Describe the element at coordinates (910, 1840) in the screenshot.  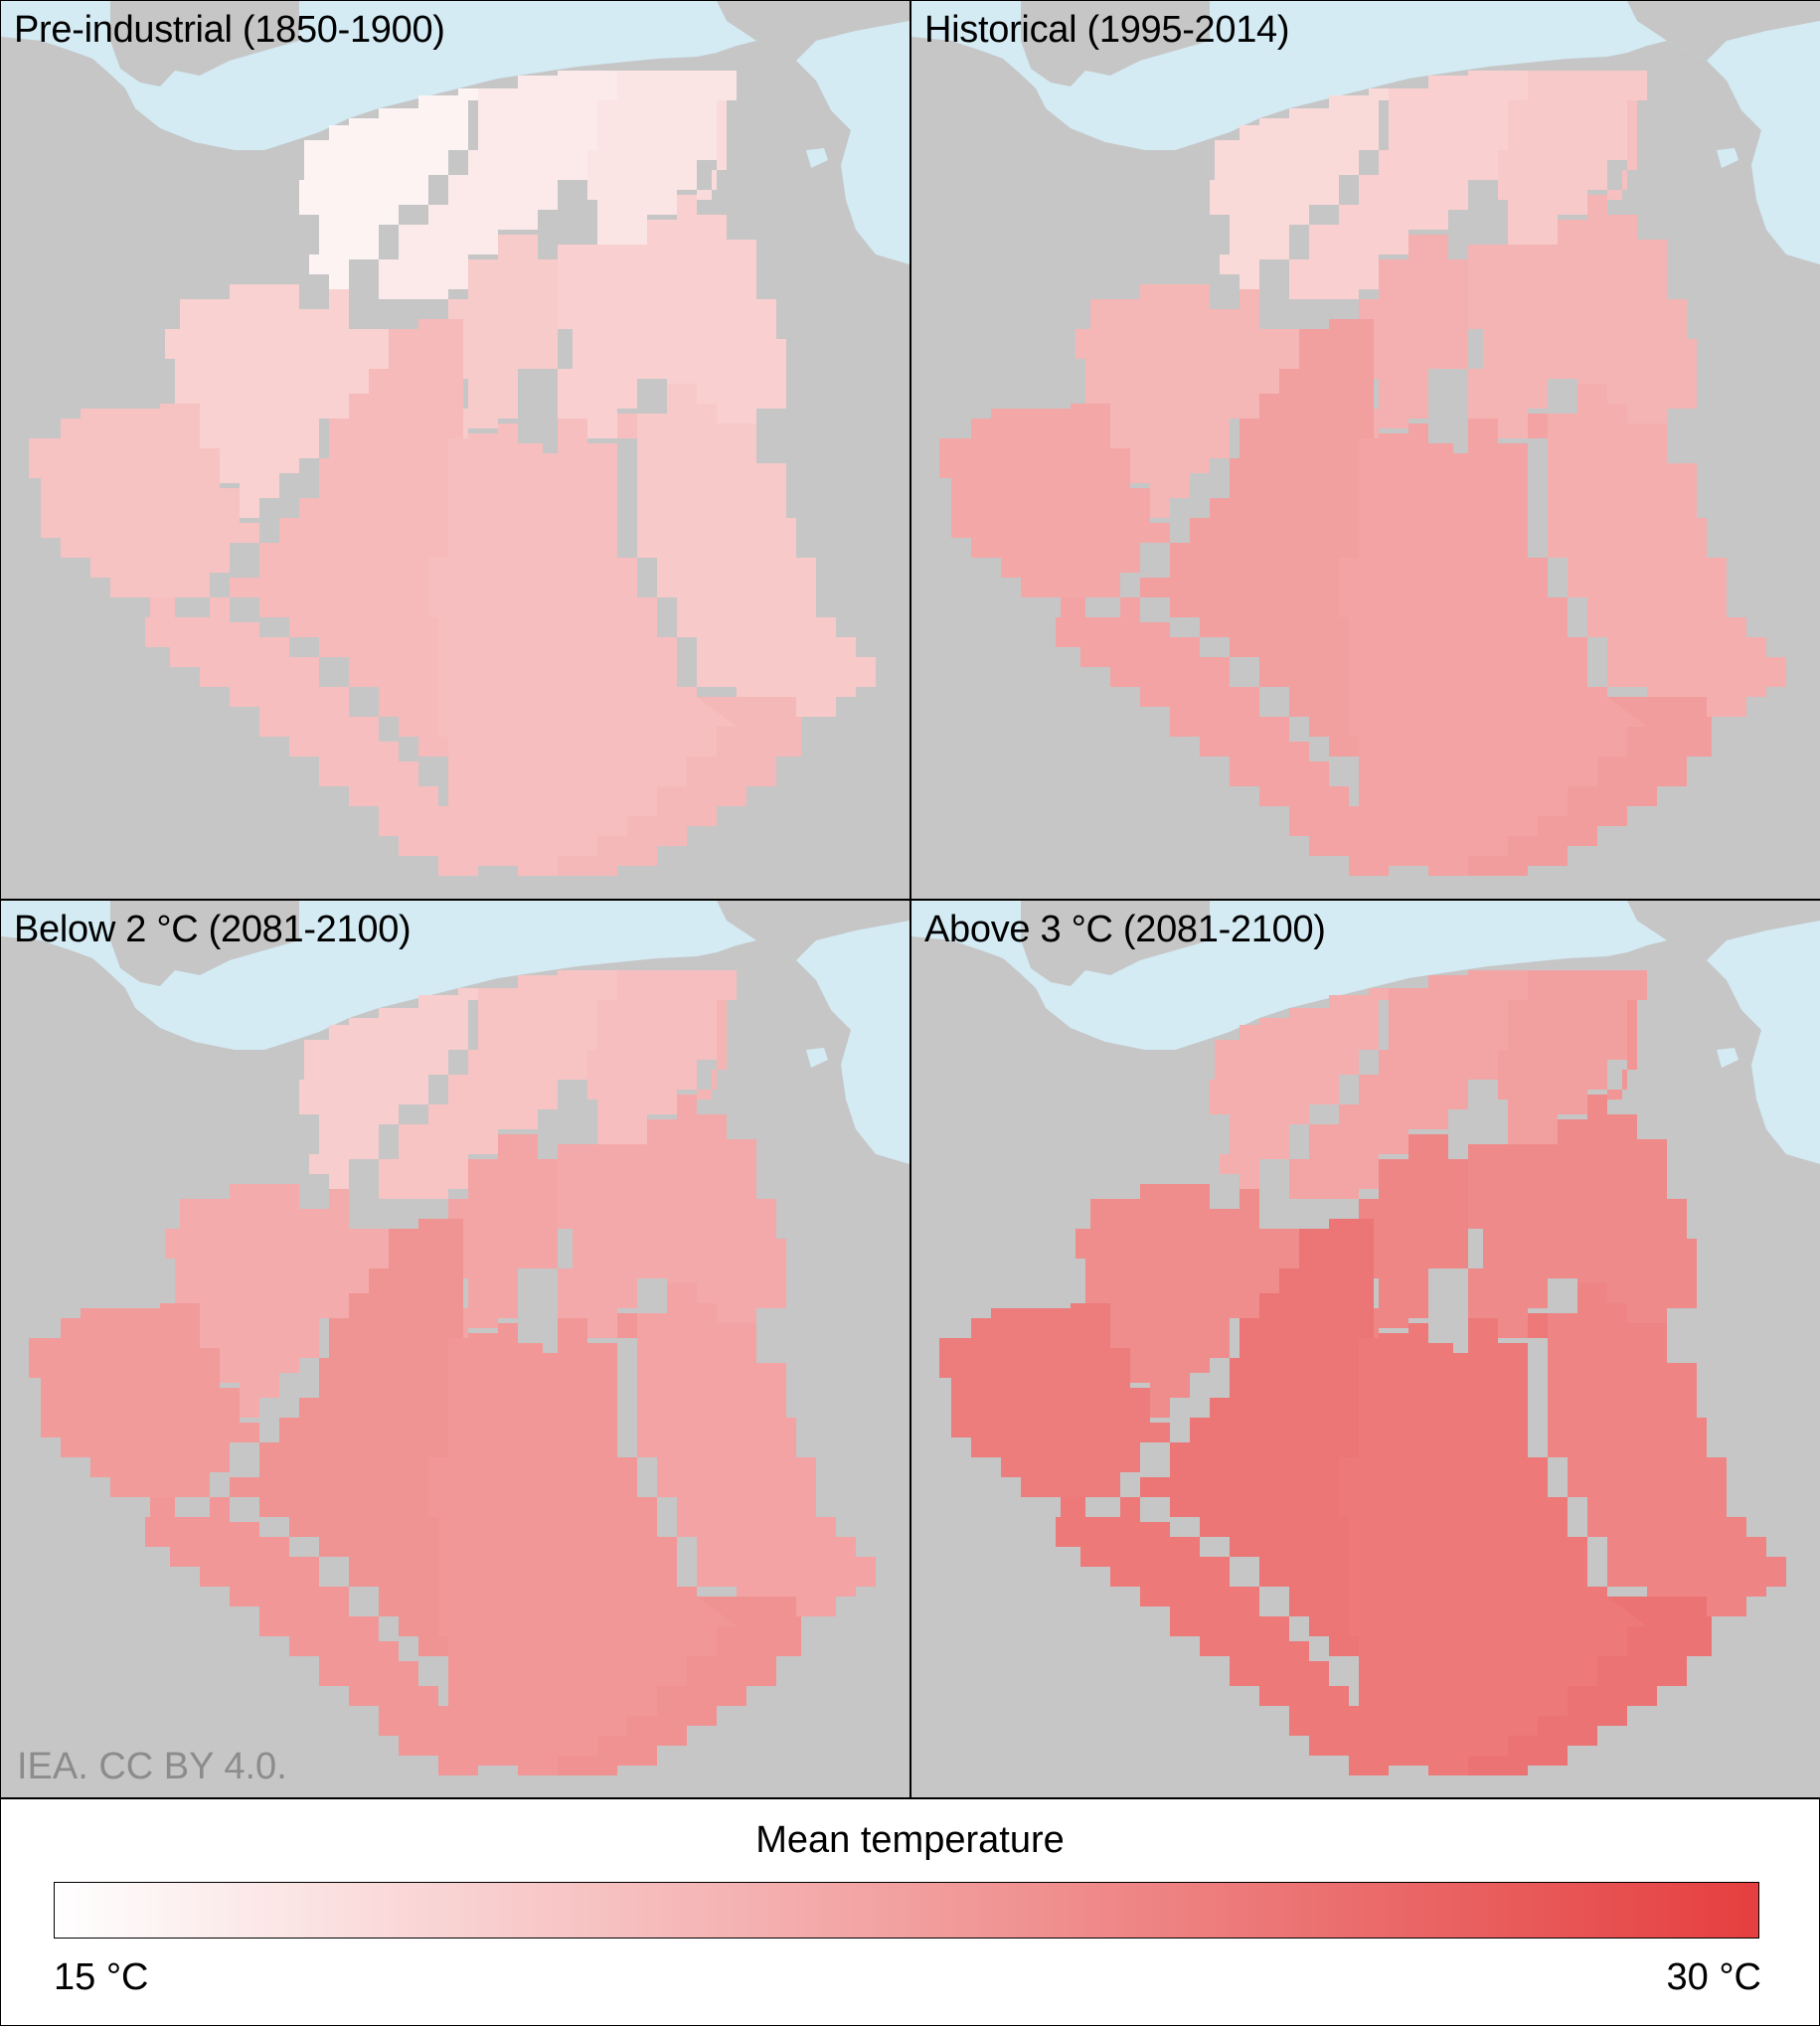
I see `legend-title: Mean temperature` at that location.